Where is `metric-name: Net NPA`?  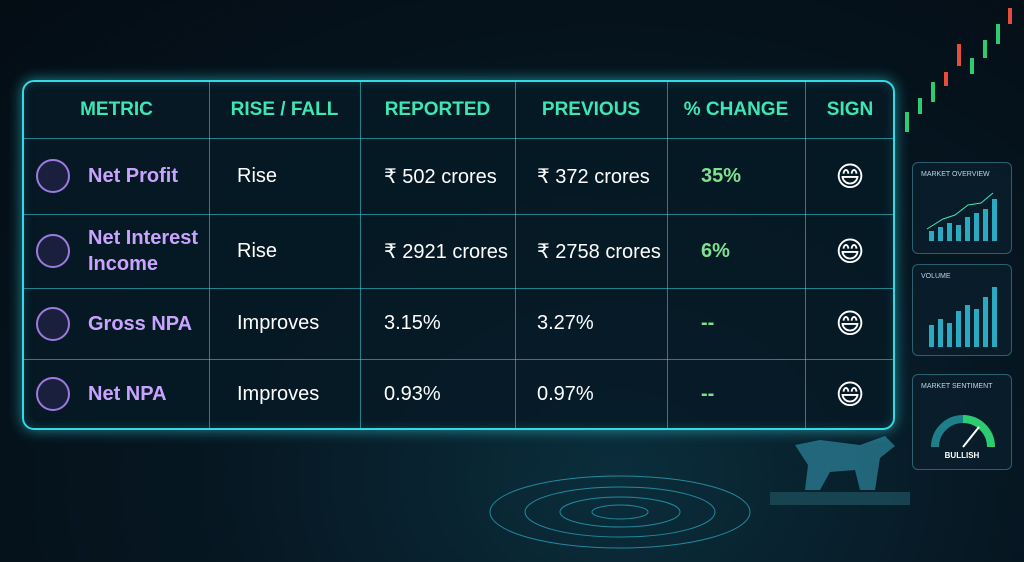
metric-name: Net NPA is located at coordinates (127, 394).